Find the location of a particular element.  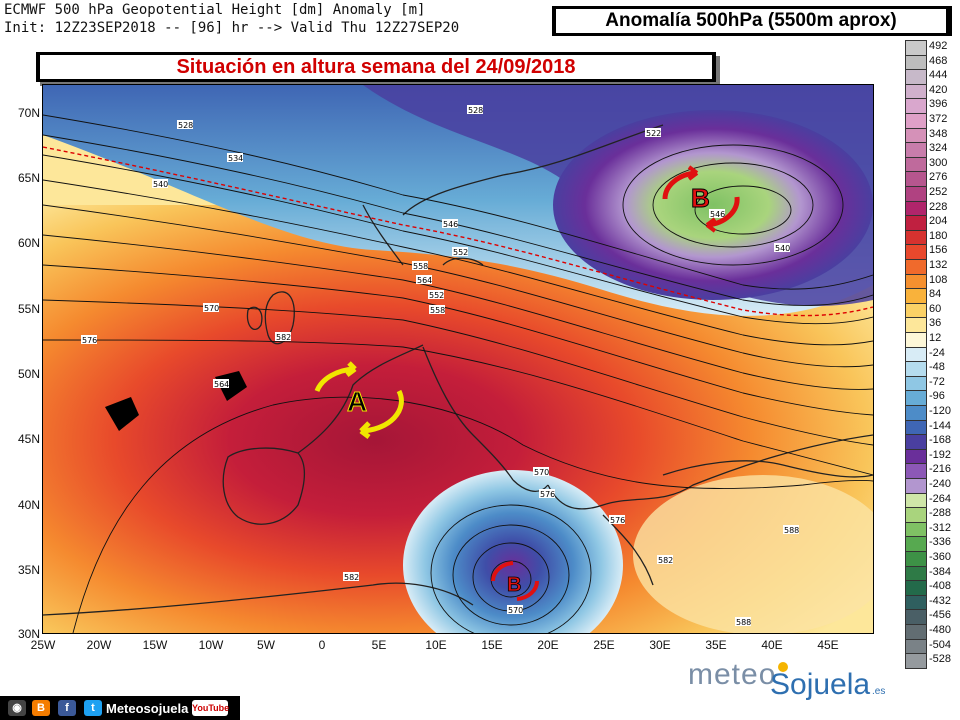

scale-label: 180 is located at coordinates (938, 235).